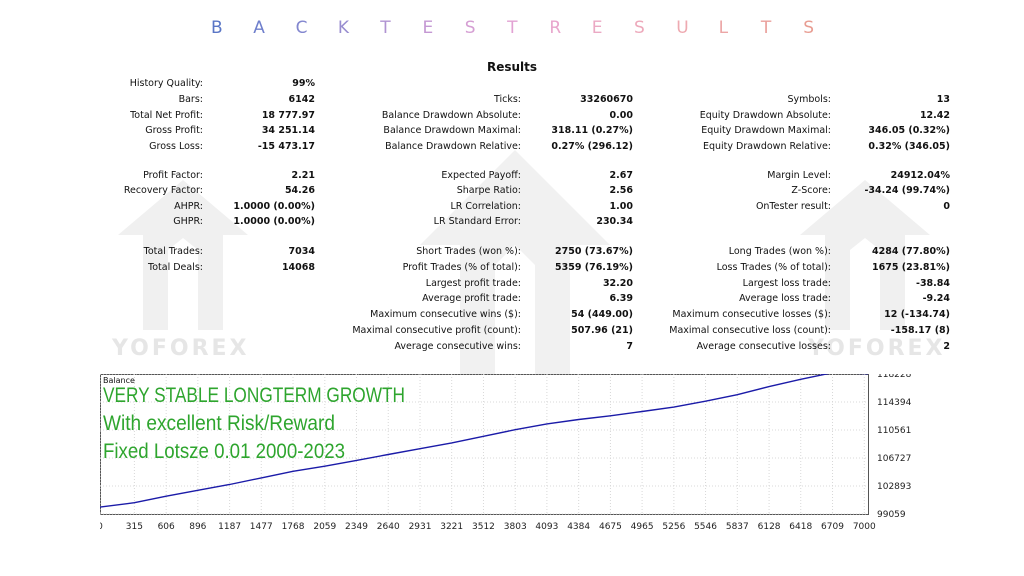 The image size is (1024, 576). Describe the element at coordinates (546, 527) in the screenshot. I see `x-tick-label: 4093` at that location.